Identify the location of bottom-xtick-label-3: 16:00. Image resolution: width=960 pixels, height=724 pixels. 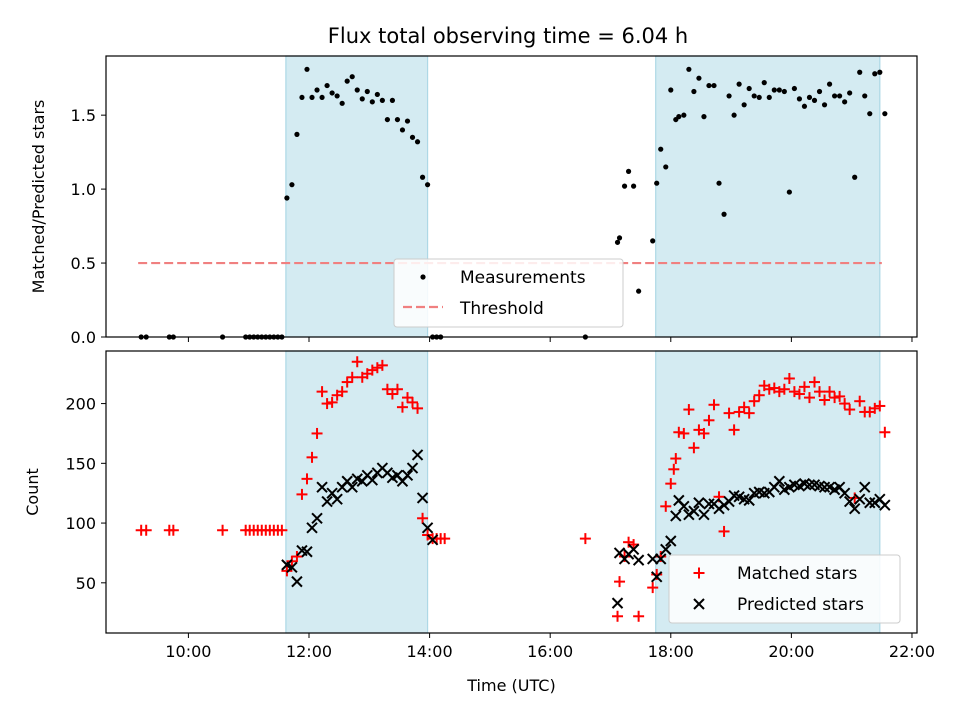
(550, 651).